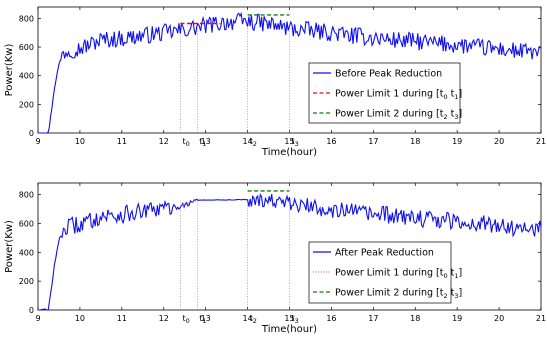 This screenshot has height=347, width=547. What do you see at coordinates (388, 74) in the screenshot?
I see `legend-label-1: Before Peak Reduction` at bounding box center [388, 74].